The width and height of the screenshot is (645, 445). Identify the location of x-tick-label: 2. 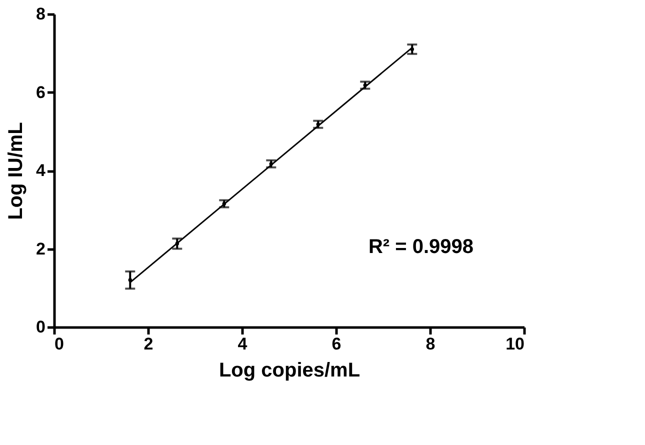
(149, 344).